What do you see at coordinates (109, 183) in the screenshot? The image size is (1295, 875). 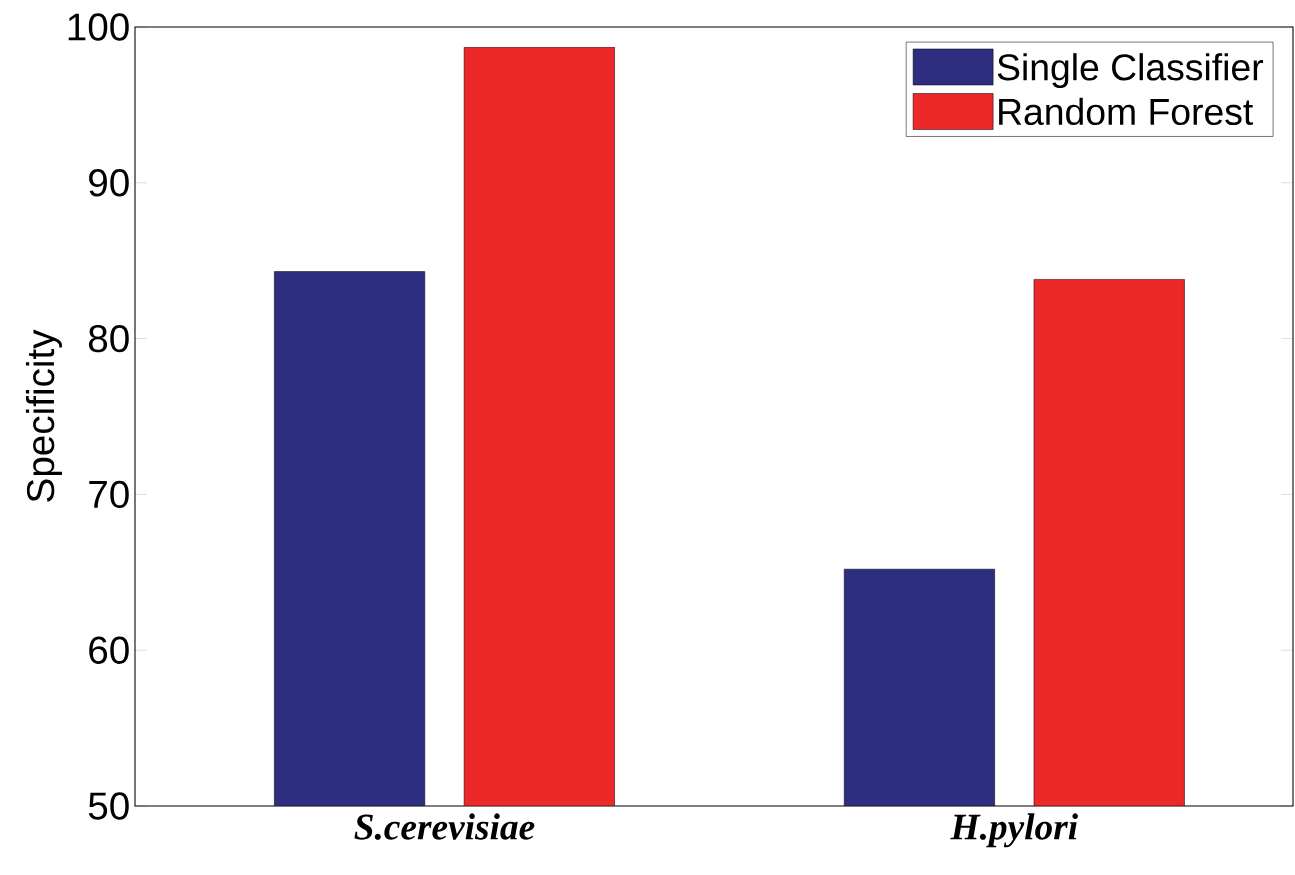 I see `y-tick-label: 90` at bounding box center [109, 183].